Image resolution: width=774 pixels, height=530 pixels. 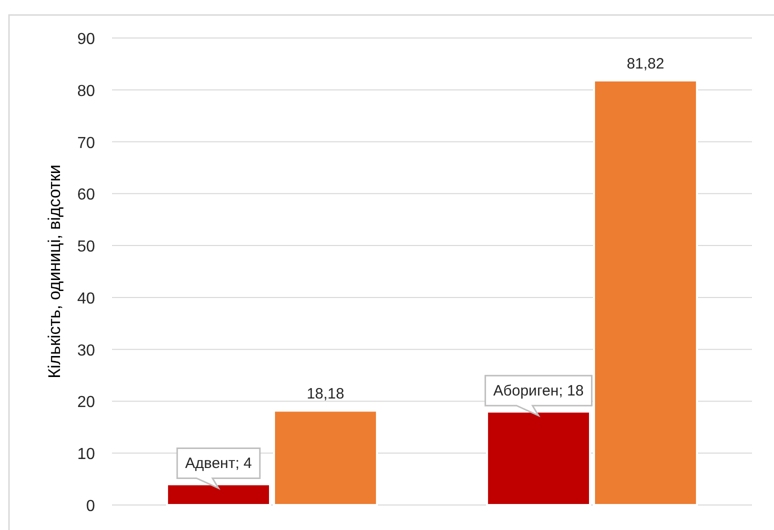 I want to click on y-tick-label: 90, so click(x=86, y=39).